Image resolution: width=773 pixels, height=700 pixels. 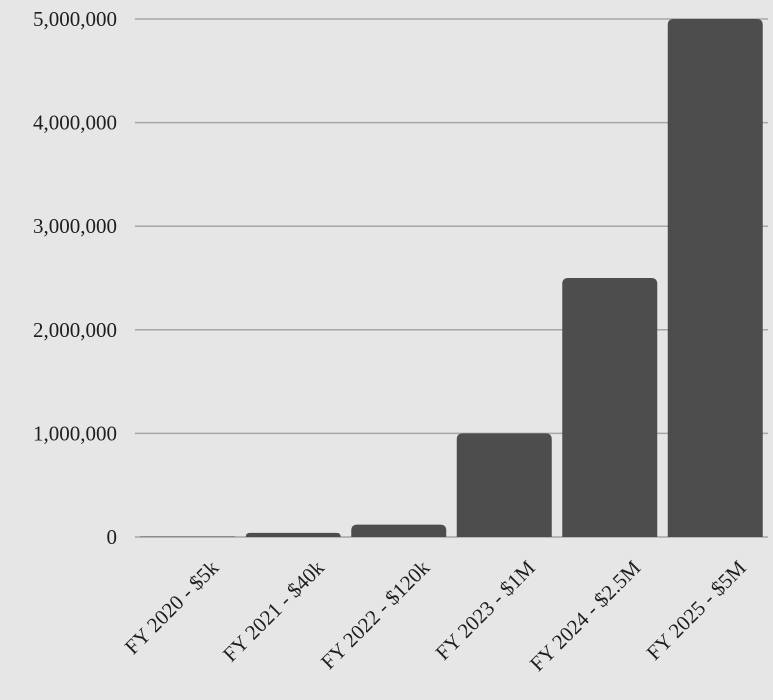 What do you see at coordinates (485, 609) in the screenshot?
I see `x-category-label: FY 2023 - $1M` at bounding box center [485, 609].